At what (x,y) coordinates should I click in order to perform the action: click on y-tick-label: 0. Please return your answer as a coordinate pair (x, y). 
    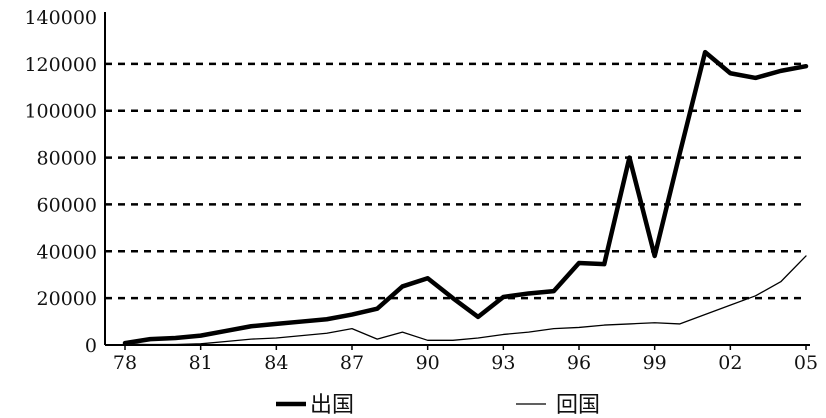
    Looking at the image, I should click on (91, 346).